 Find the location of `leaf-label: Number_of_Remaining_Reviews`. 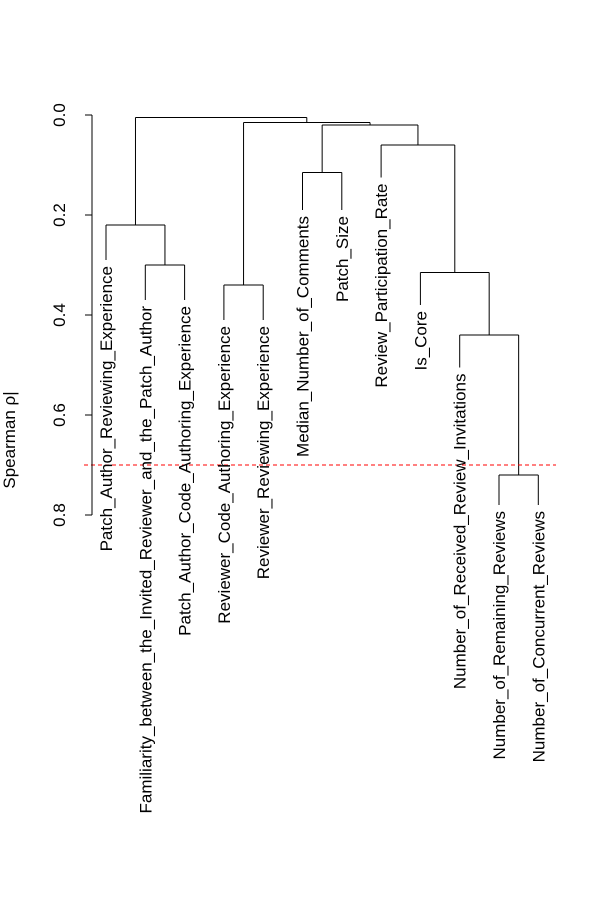

leaf-label: Number_of_Remaining_Reviews is located at coordinates (499, 635).